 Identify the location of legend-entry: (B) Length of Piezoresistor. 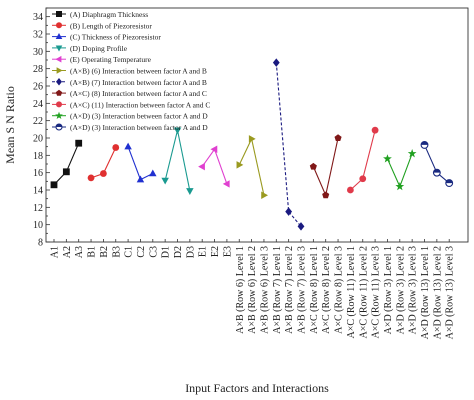
(102, 25).